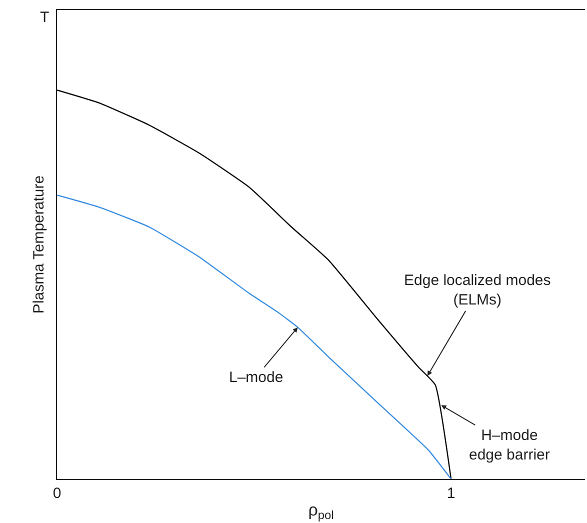 This screenshot has height=523, width=587. What do you see at coordinates (39, 244) in the screenshot?
I see `y-axis-title: Plasma Temperature` at bounding box center [39, 244].